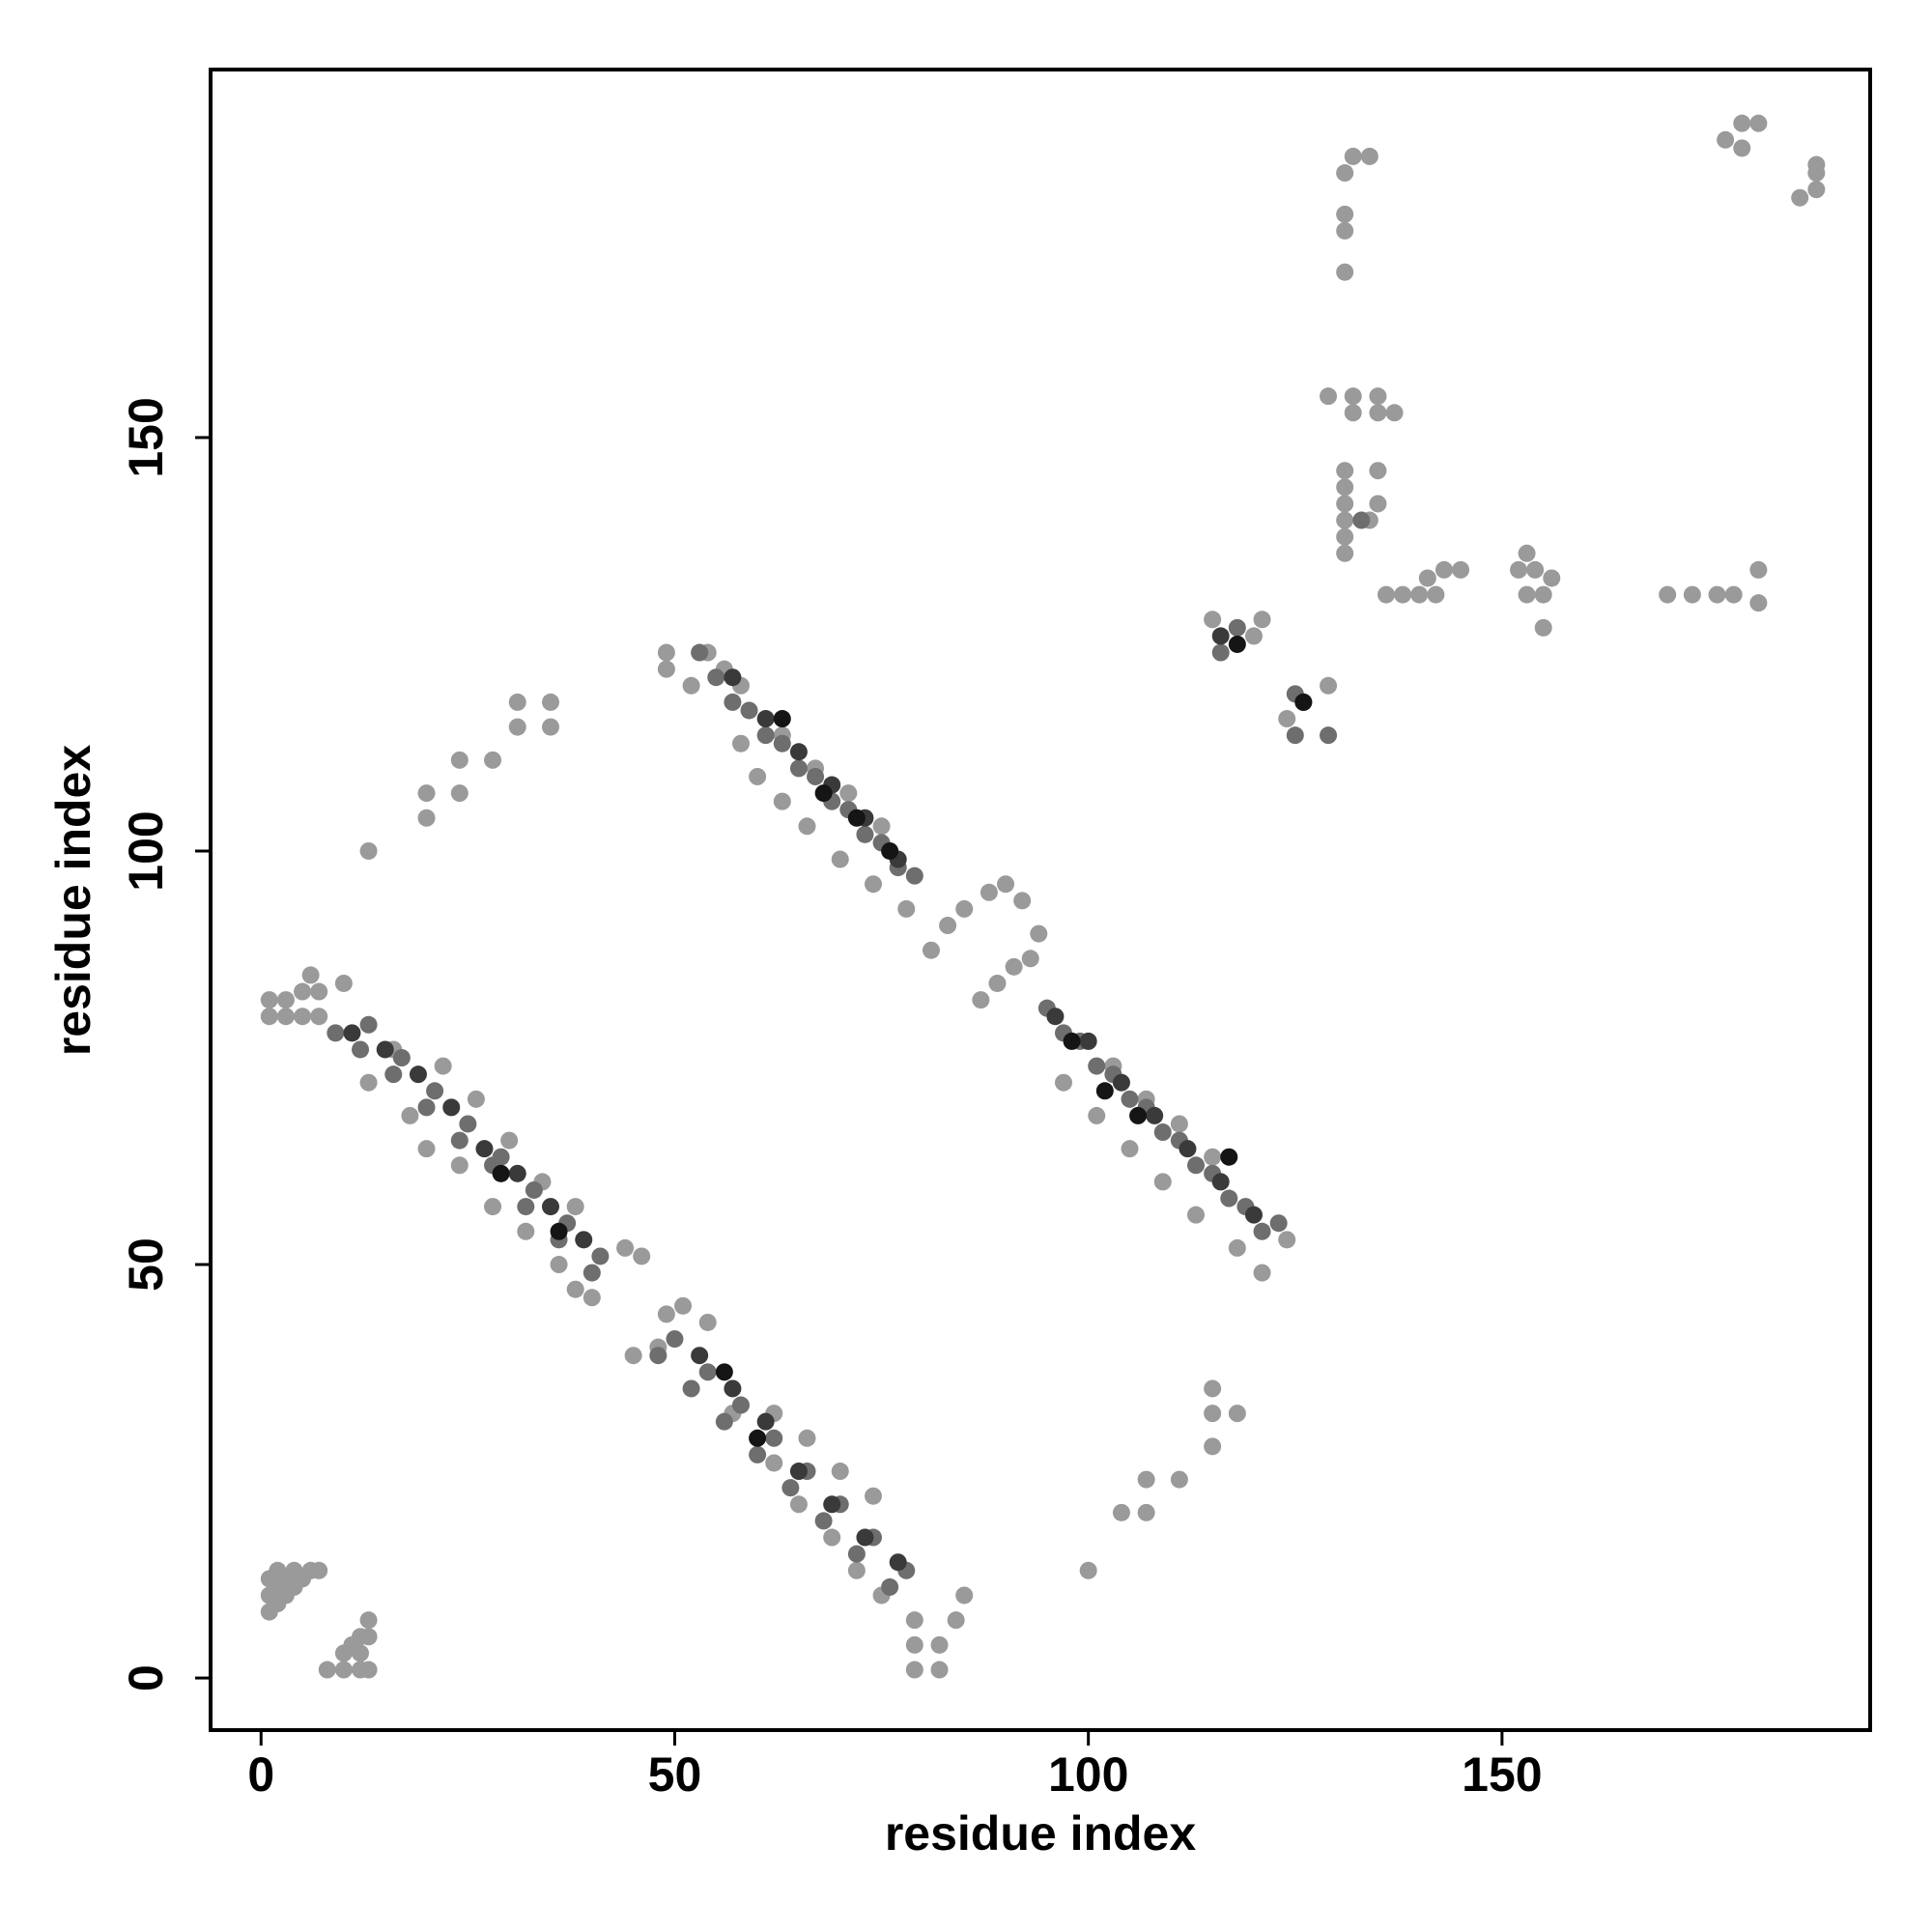 The image size is (1932, 1932). I want to click on y-axis-title: residue index, so click(73, 901).